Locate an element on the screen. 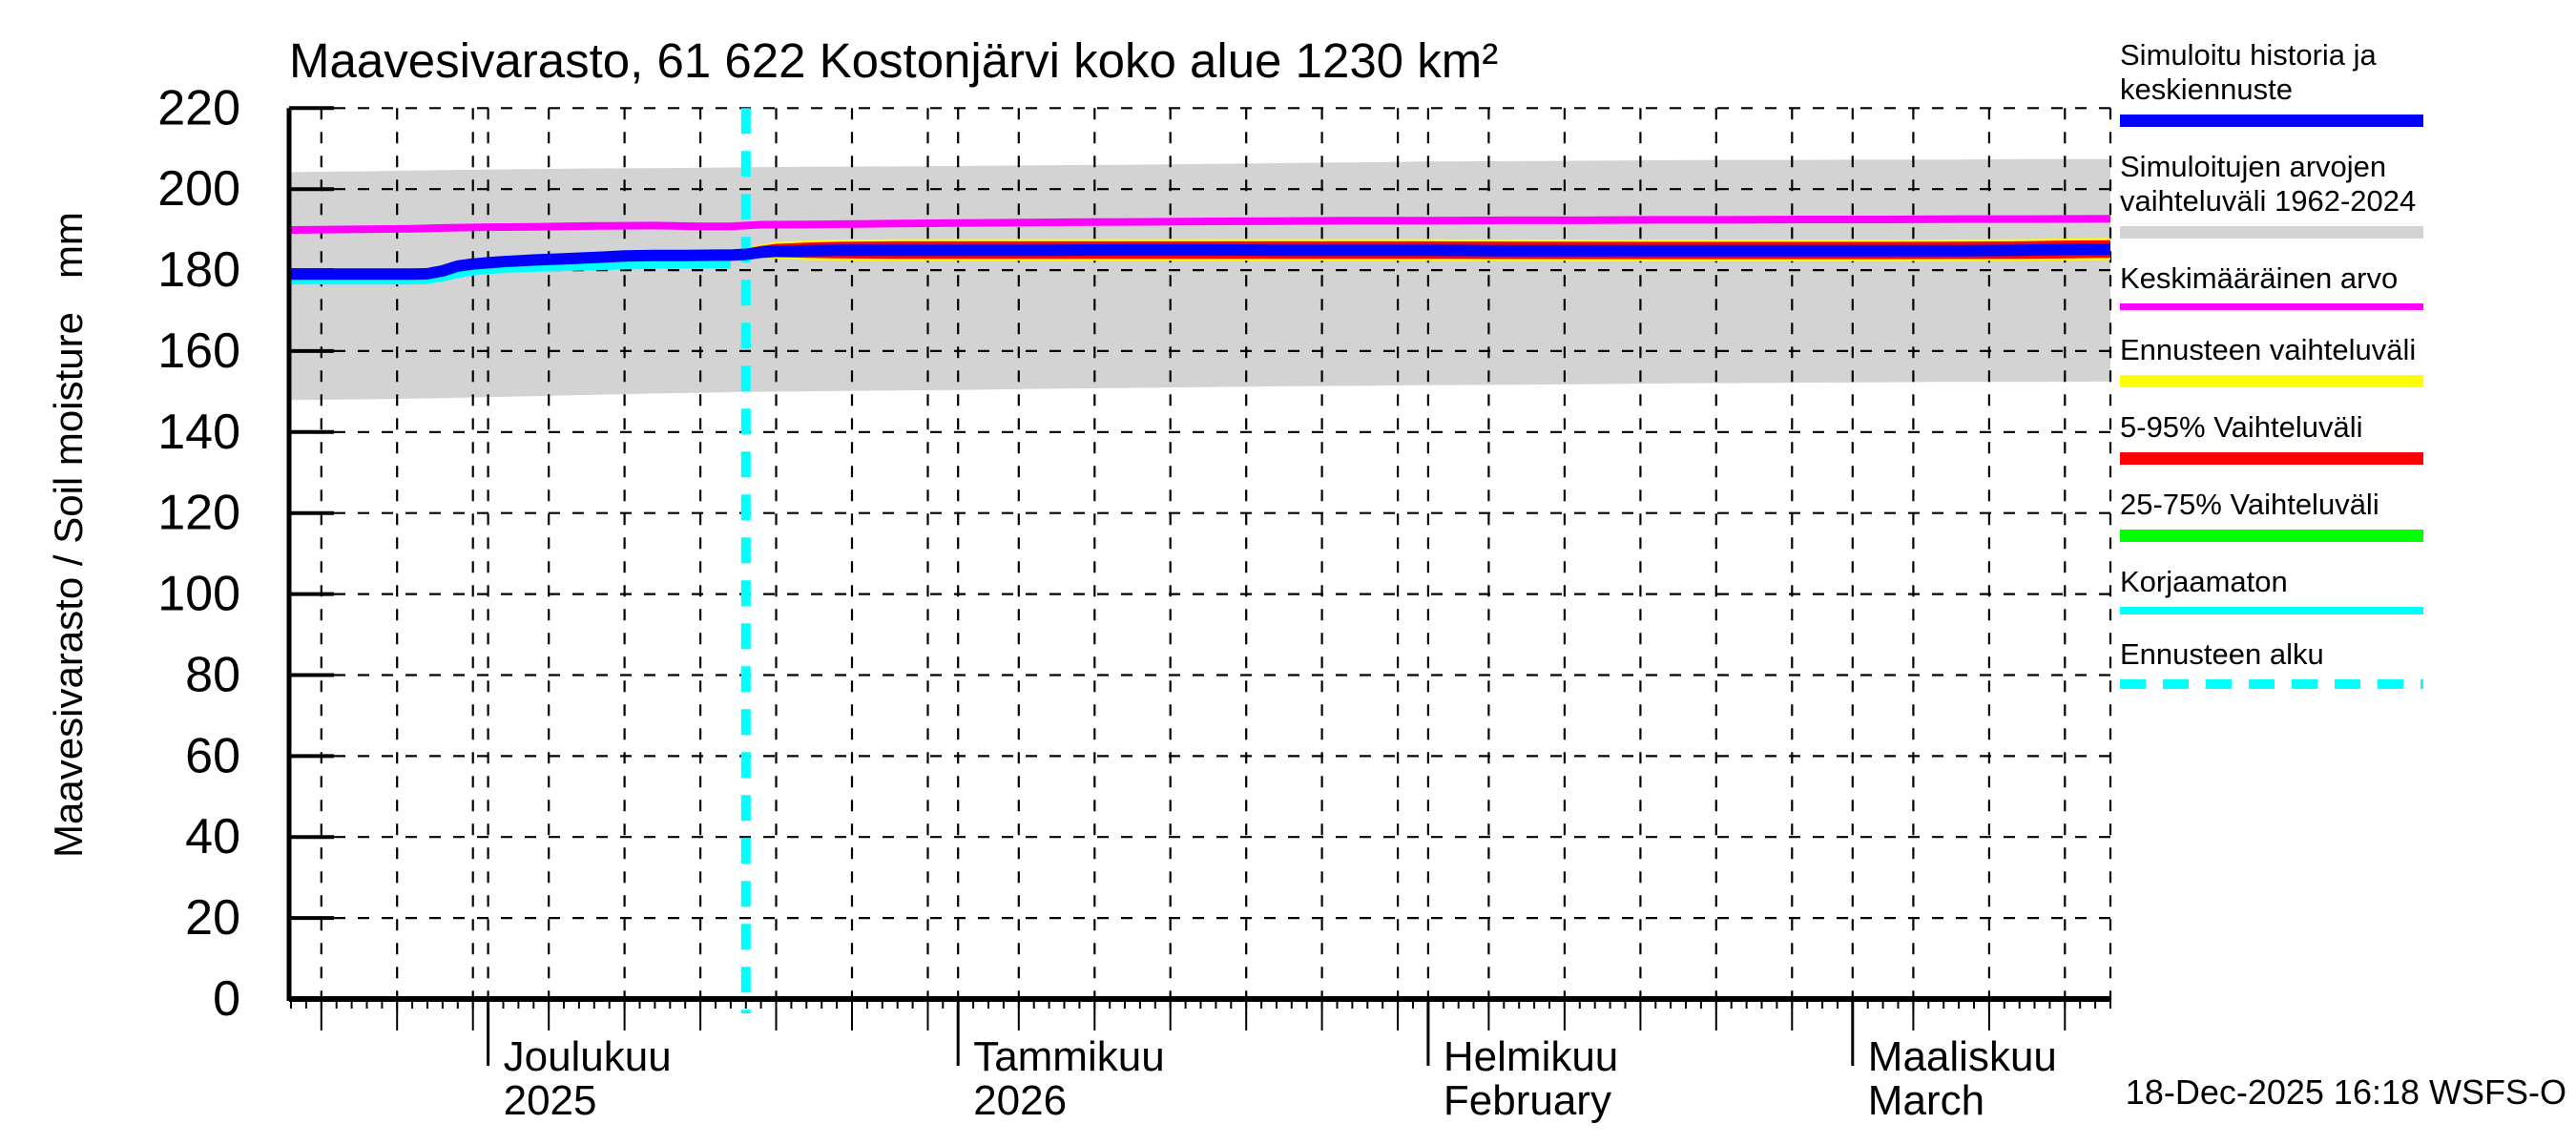 The width and height of the screenshot is (2576, 1145). legend-item-25-75: 25-75% Vaihteluväli is located at coordinates (2346, 515).